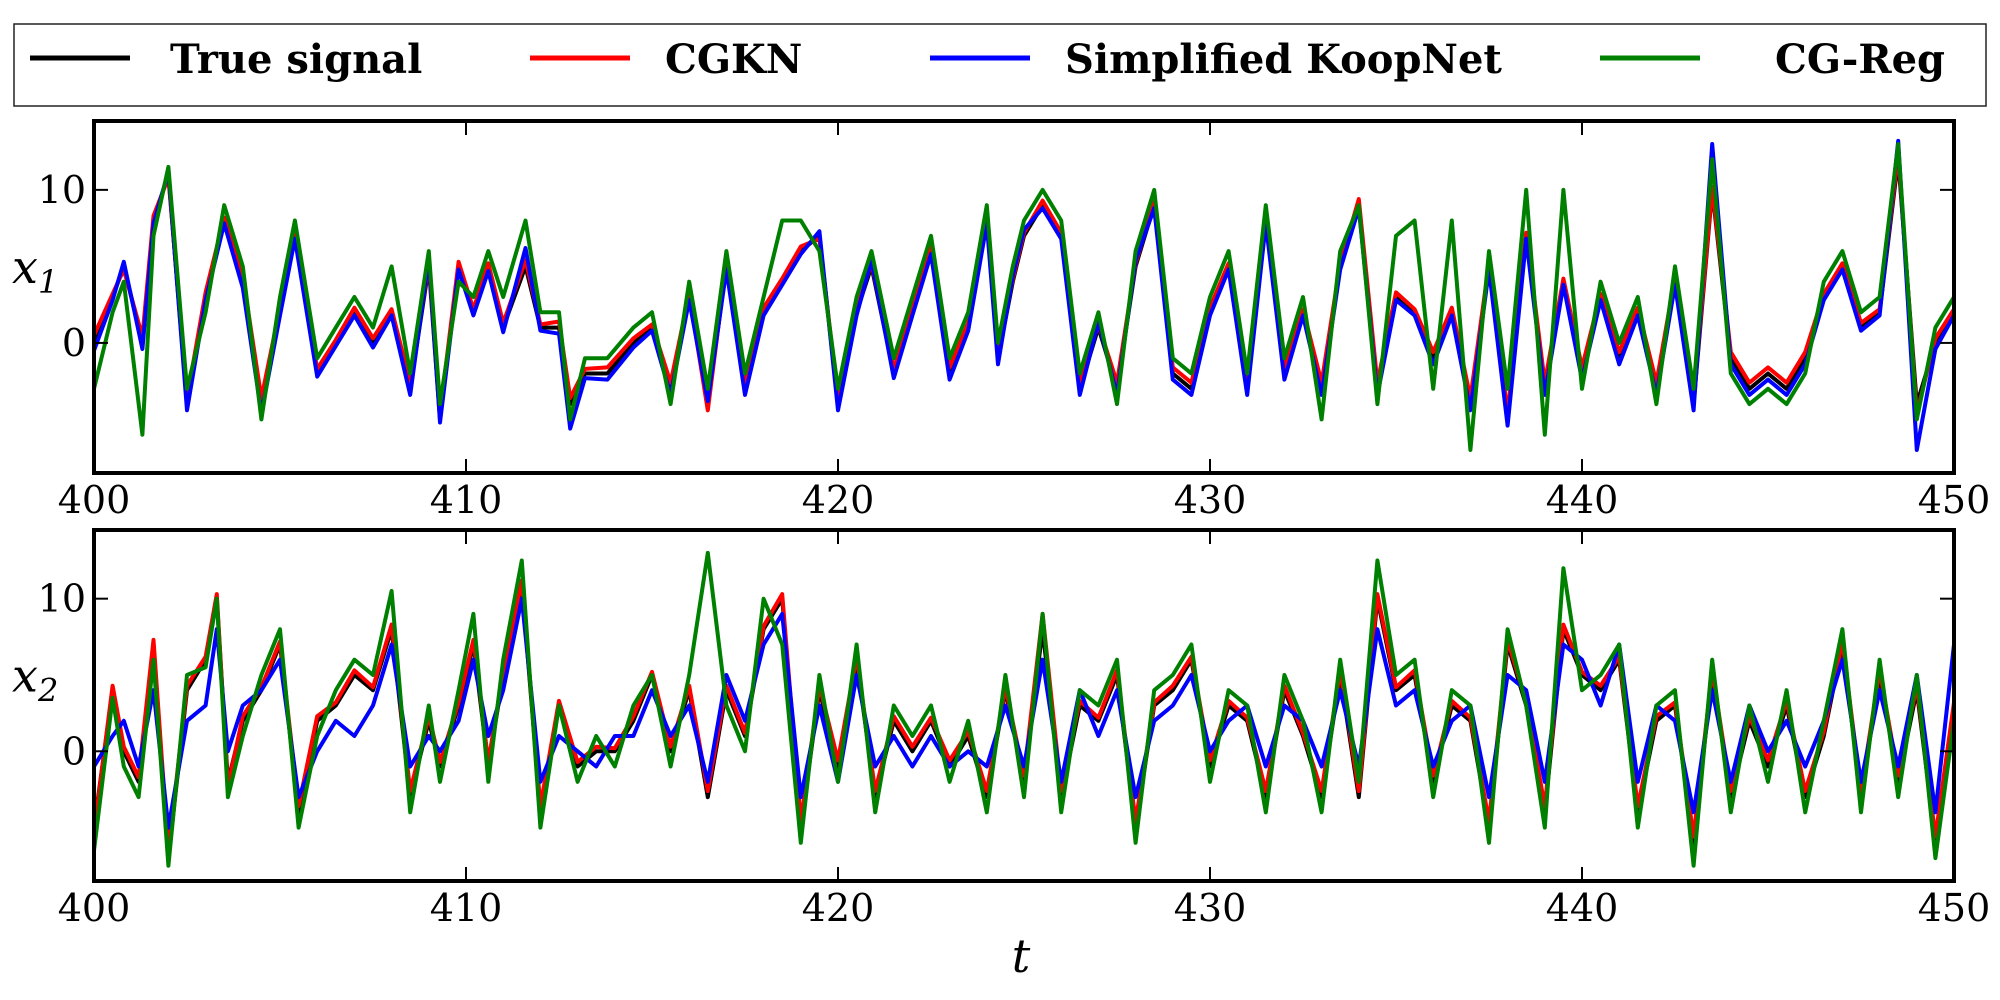 Image resolution: width=2000 pixels, height=1000 pixels. I want to click on ylabel-x2-main: x, so click(25, 675).